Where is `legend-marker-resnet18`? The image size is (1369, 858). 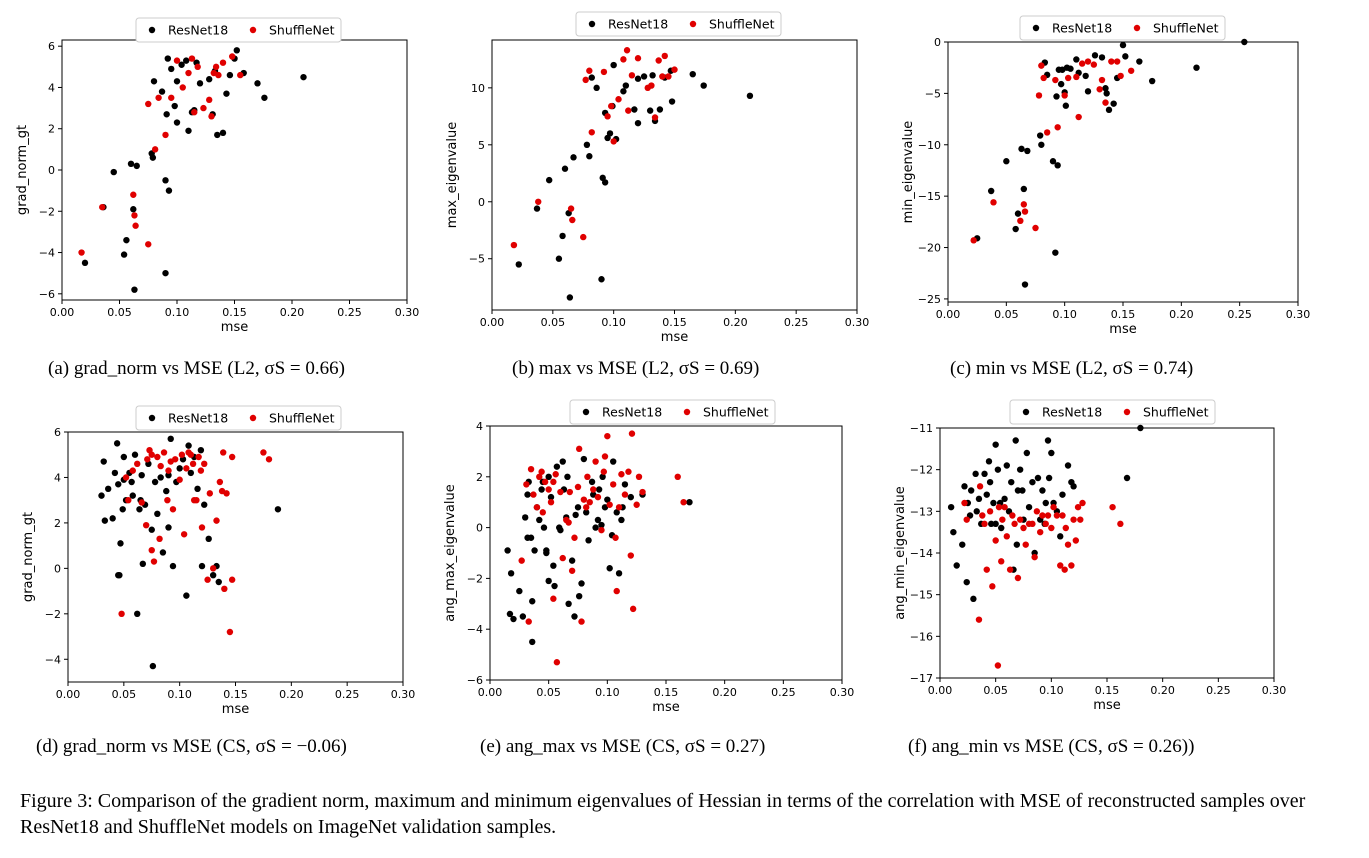
legend-marker-resnet18 is located at coordinates (1026, 412).